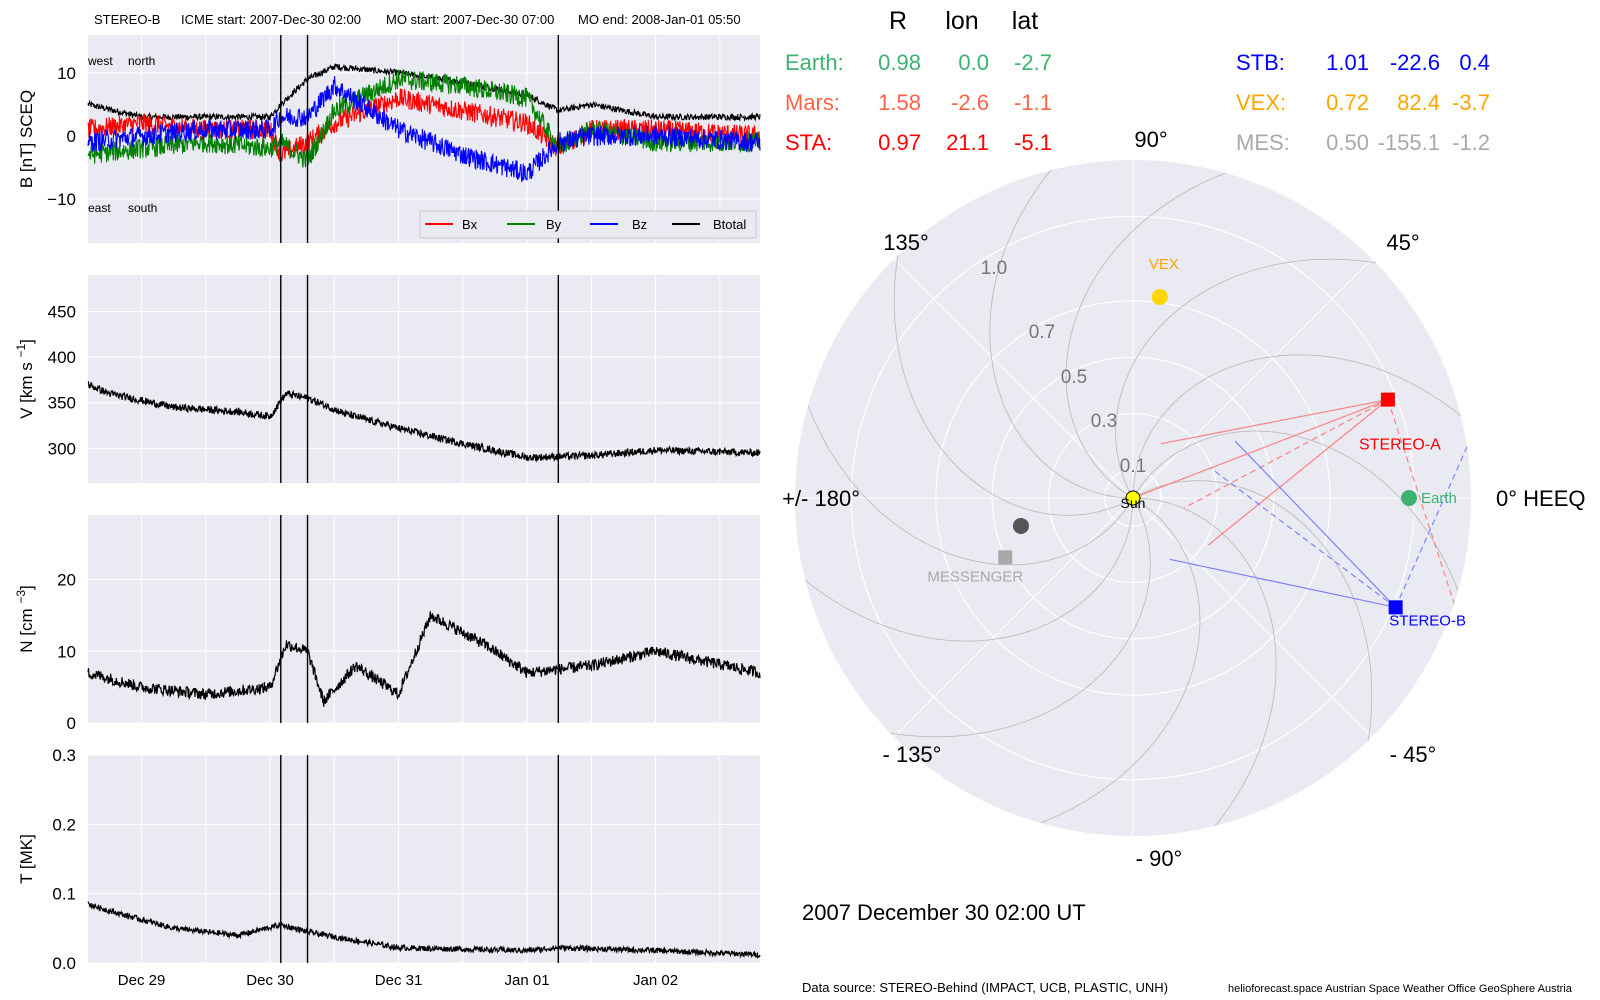 The image size is (1600, 1000). I want to click on annotation-north: north, so click(141, 61).